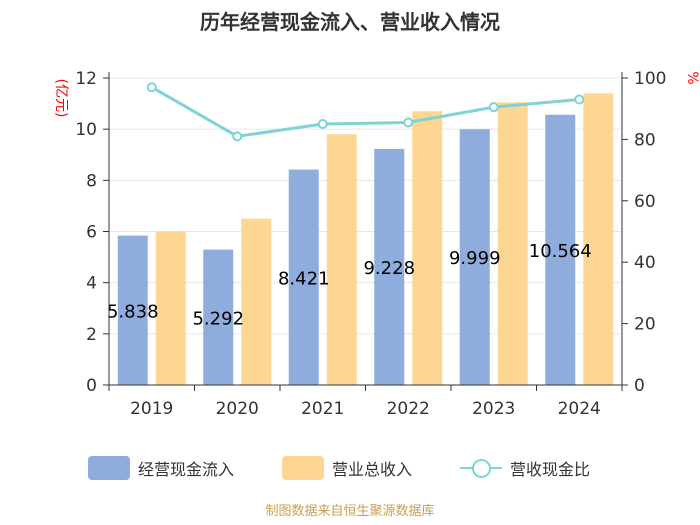  I want to click on bar-data-label: 9.999, so click(475, 258).